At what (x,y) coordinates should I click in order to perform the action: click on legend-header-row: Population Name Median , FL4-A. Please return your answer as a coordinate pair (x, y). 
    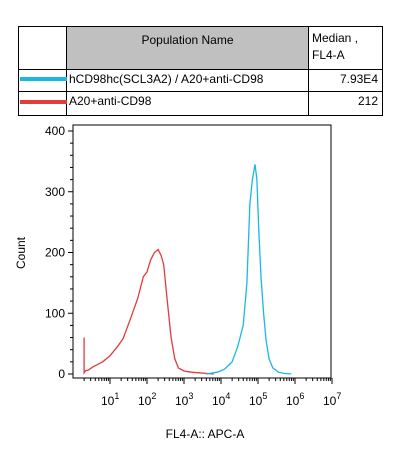
    Looking at the image, I should click on (200, 48).